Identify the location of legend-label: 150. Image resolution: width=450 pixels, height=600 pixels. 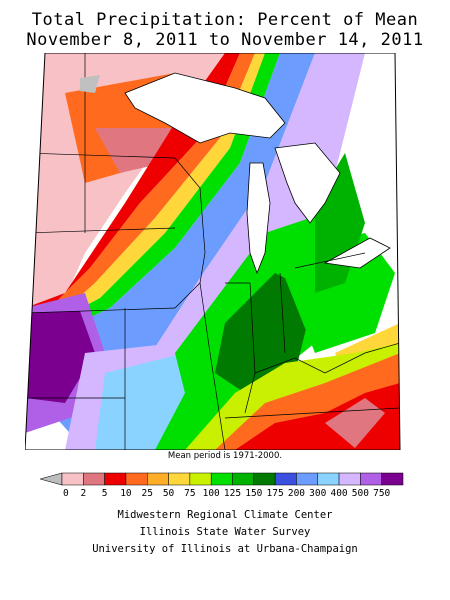
(253, 493).